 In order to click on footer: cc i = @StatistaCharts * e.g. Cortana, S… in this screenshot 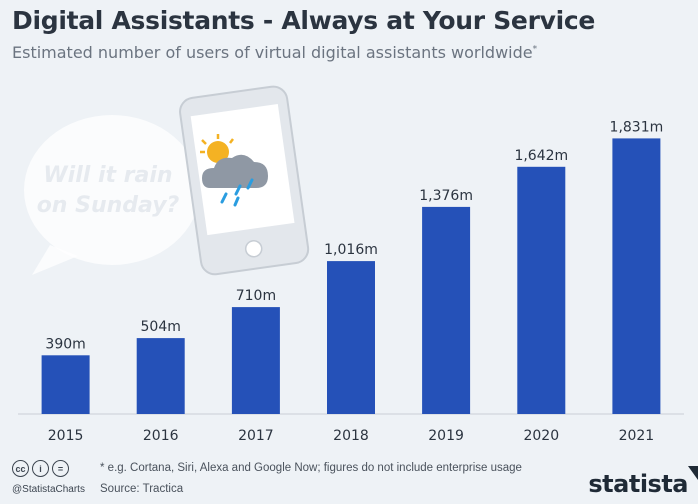, I will do `click(349, 478)`.